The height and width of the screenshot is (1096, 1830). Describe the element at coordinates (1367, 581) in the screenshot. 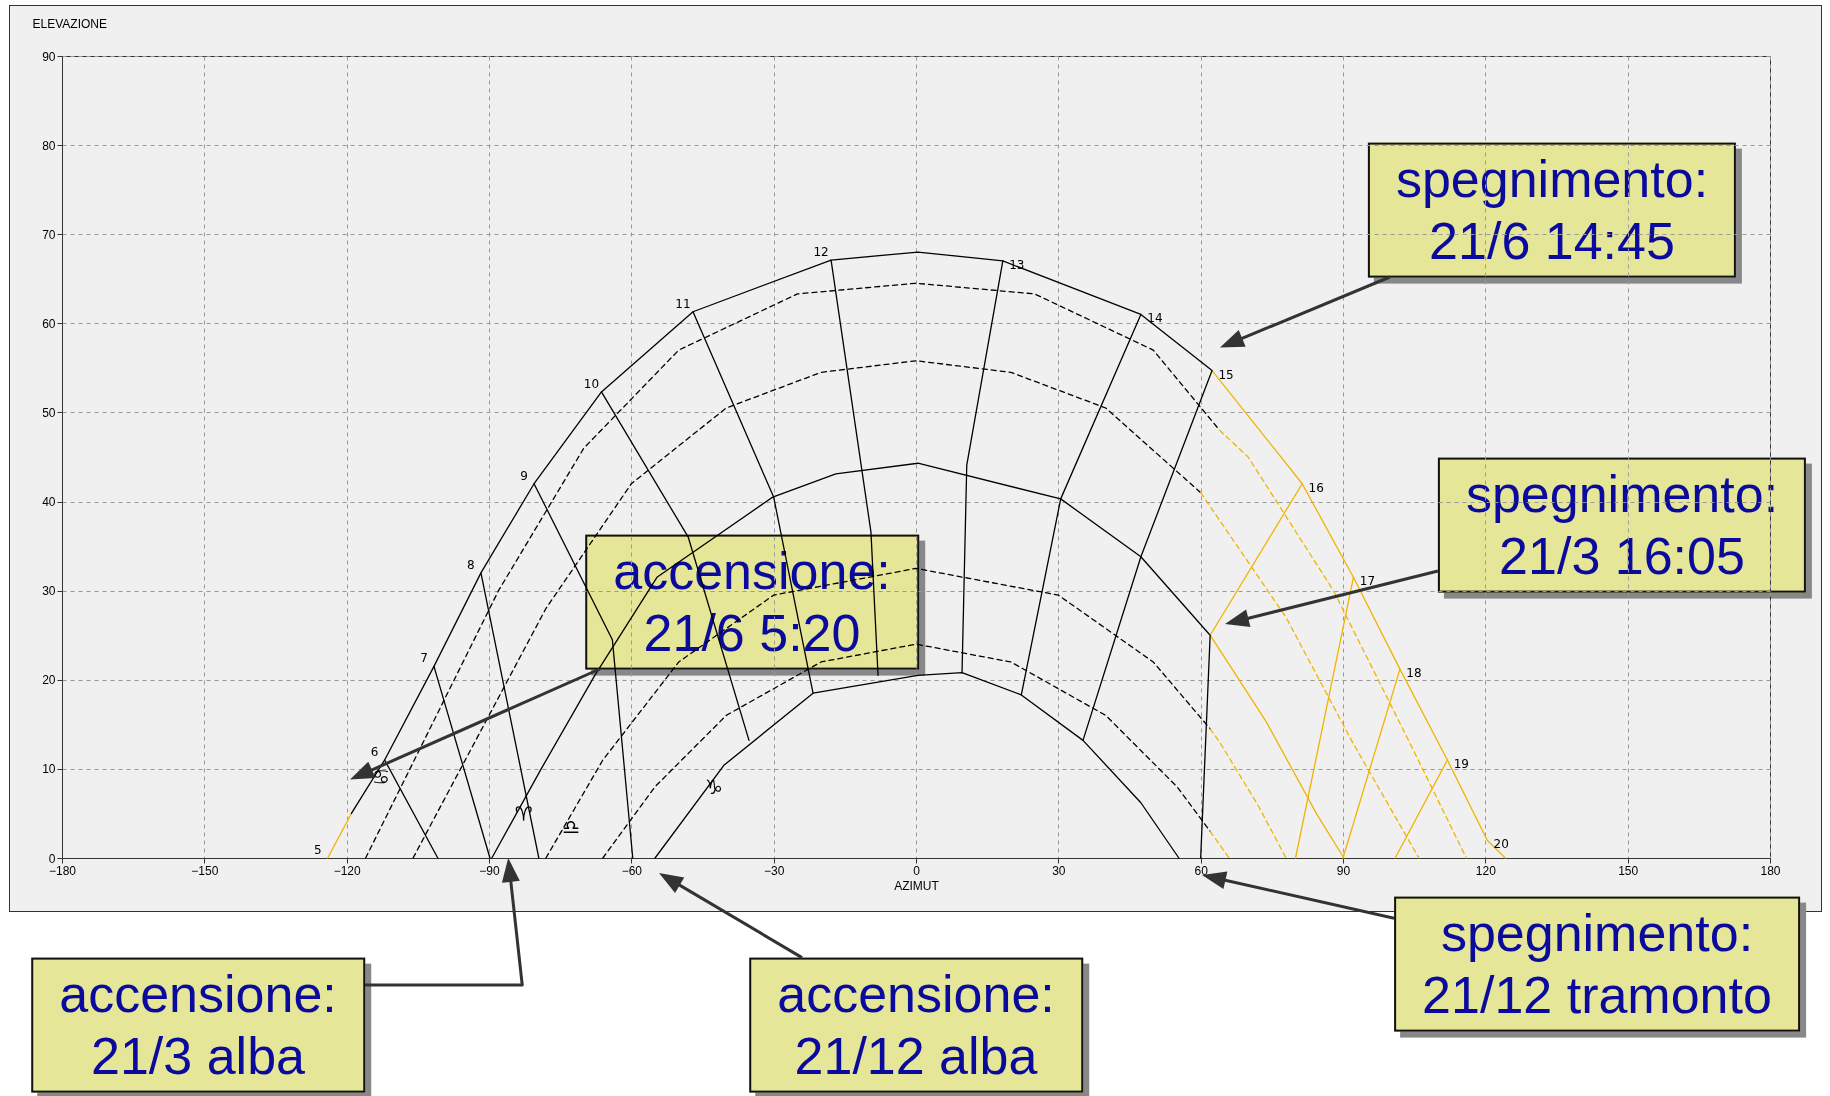

I see `annotation: 17` at that location.